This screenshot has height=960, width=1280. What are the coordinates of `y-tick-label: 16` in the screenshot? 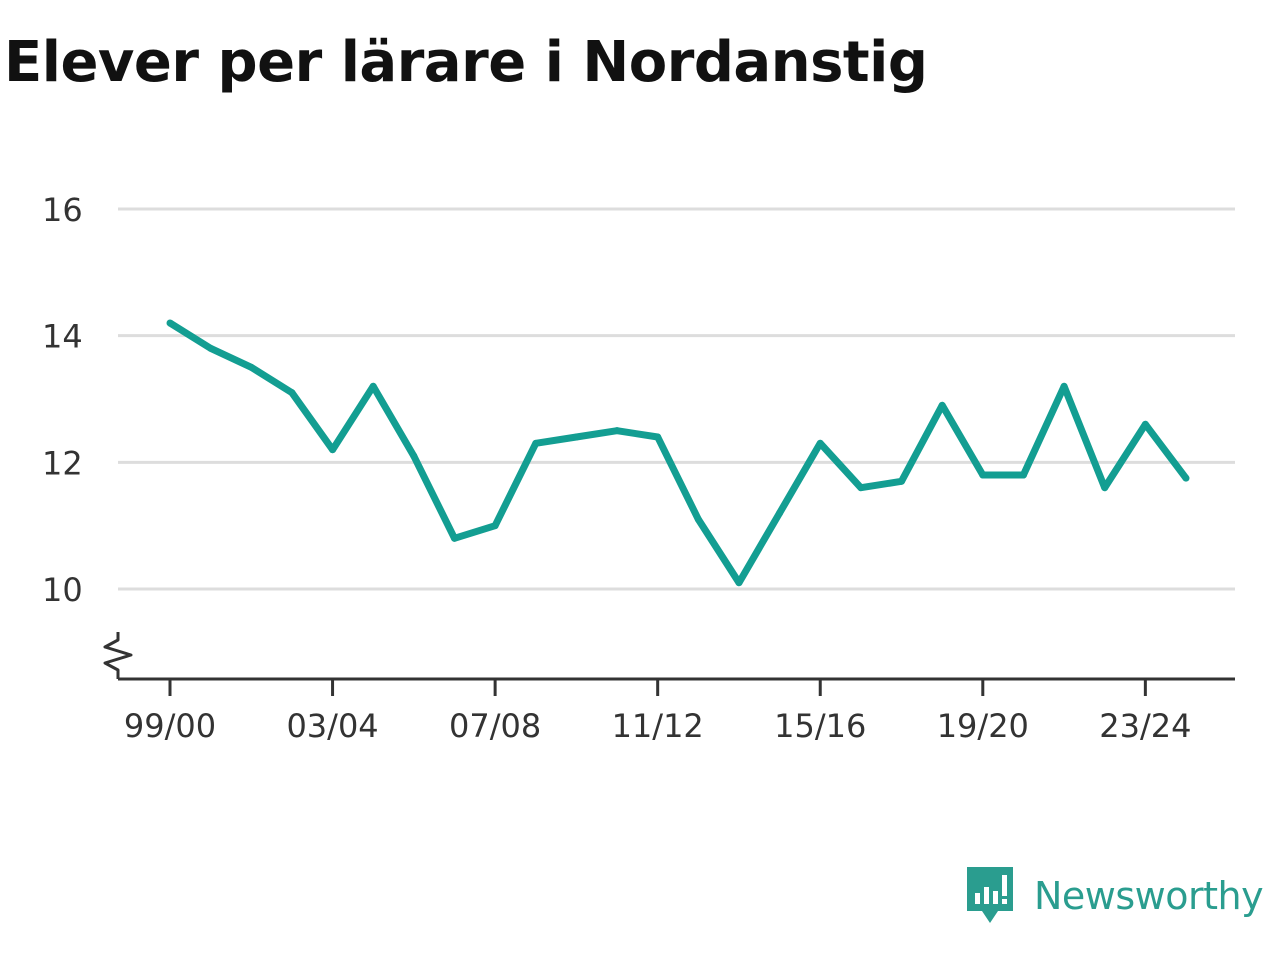 It's located at (62, 210).